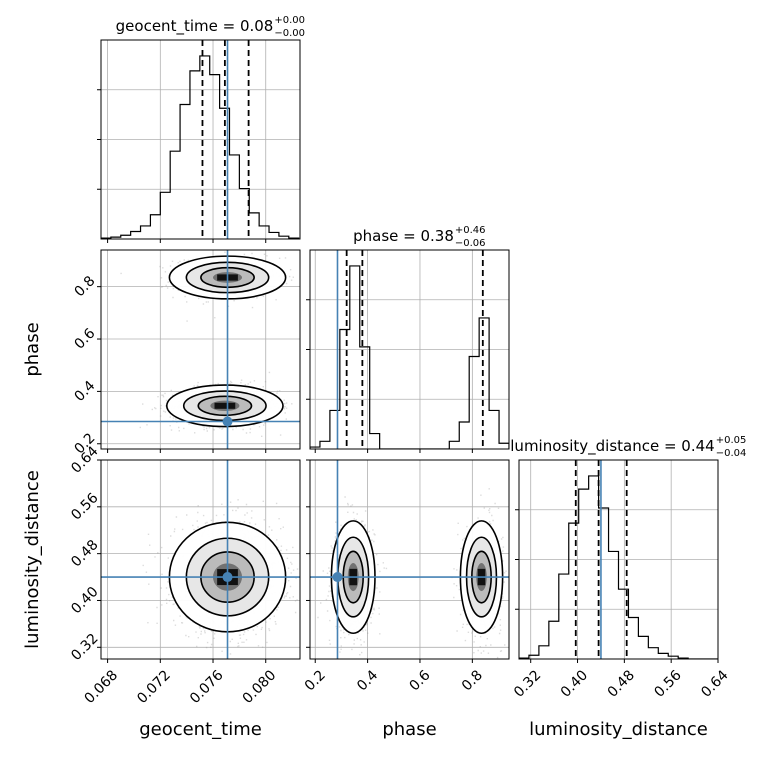 The image size is (760, 760). I want to click on pair-panel-geocent_time-phase, so click(200, 349).